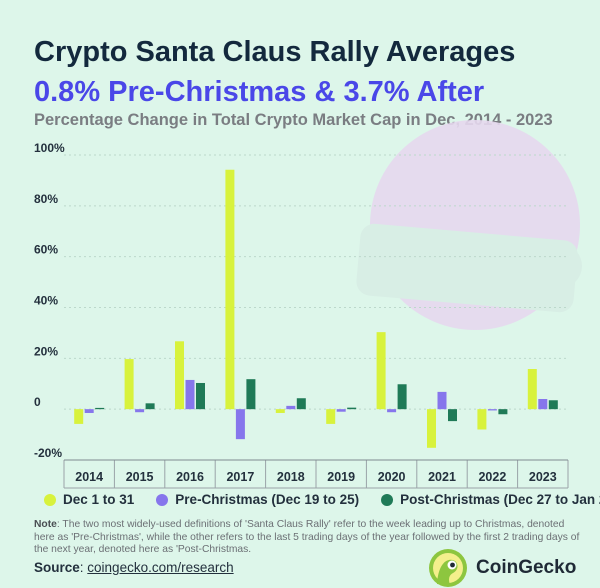 The width and height of the screenshot is (600, 588). Describe the element at coordinates (240, 477) in the screenshot. I see `x-tick-label: 2017` at that location.